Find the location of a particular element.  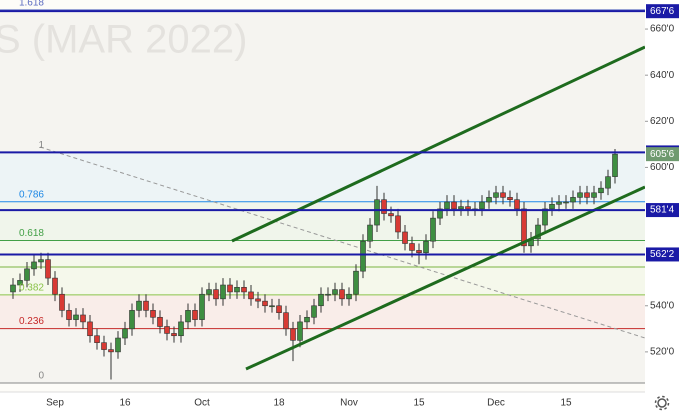

x-tick-label: Nov is located at coordinates (349, 403).